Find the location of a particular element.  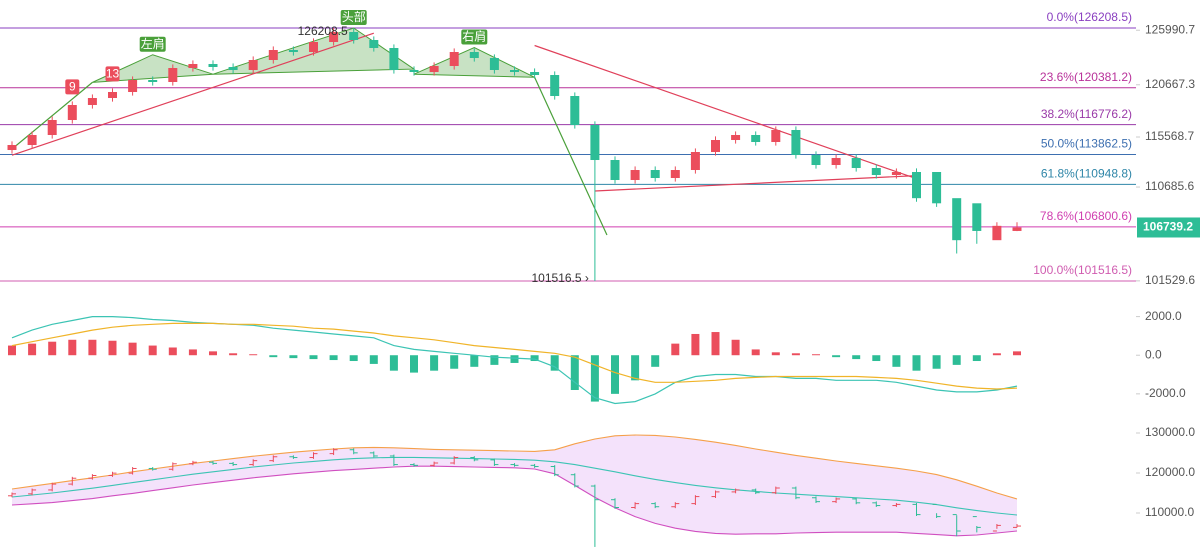

y-tick-label: 0.0 is located at coordinates (1153, 354).